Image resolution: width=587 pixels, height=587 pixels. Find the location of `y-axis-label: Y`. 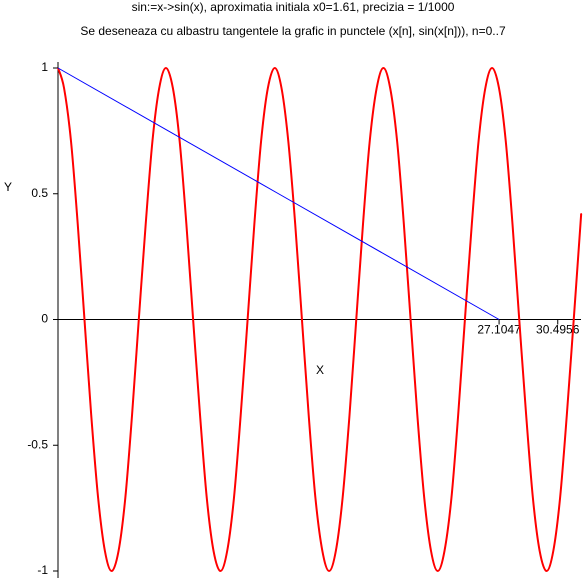

y-axis-label: Y is located at coordinates (8, 187).